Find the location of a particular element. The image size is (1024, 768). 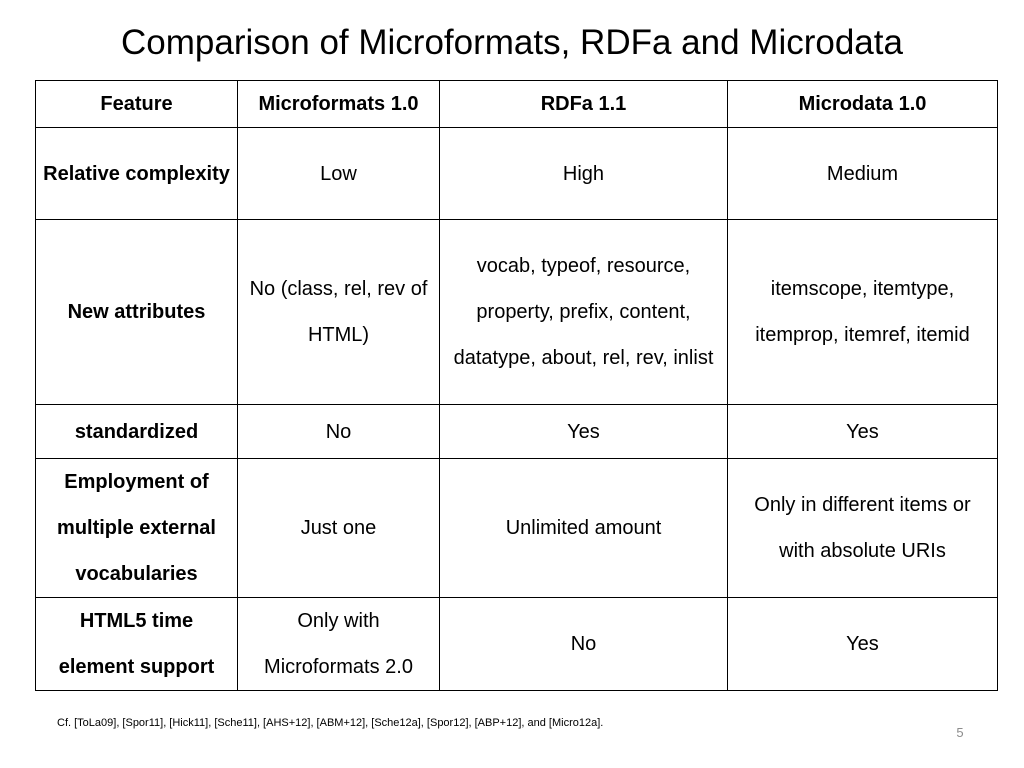

microformats-cell: No is located at coordinates (338, 431).